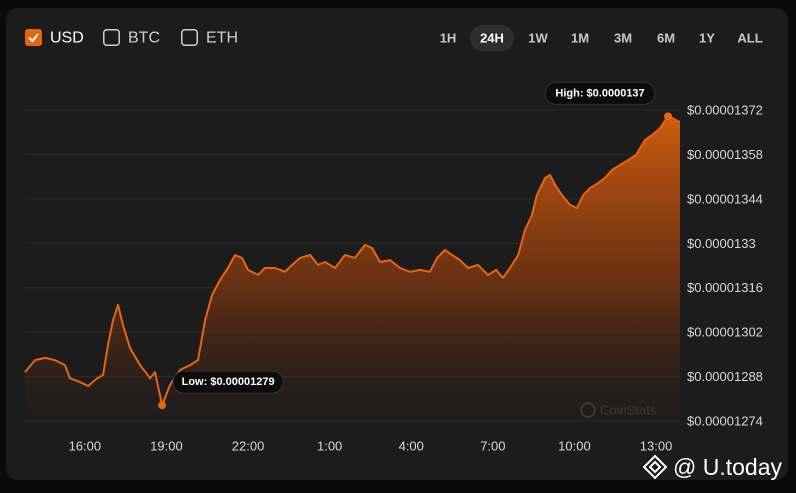 This screenshot has height=493, width=796. What do you see at coordinates (623, 38) in the screenshot?
I see `range-button: 3M` at bounding box center [623, 38].